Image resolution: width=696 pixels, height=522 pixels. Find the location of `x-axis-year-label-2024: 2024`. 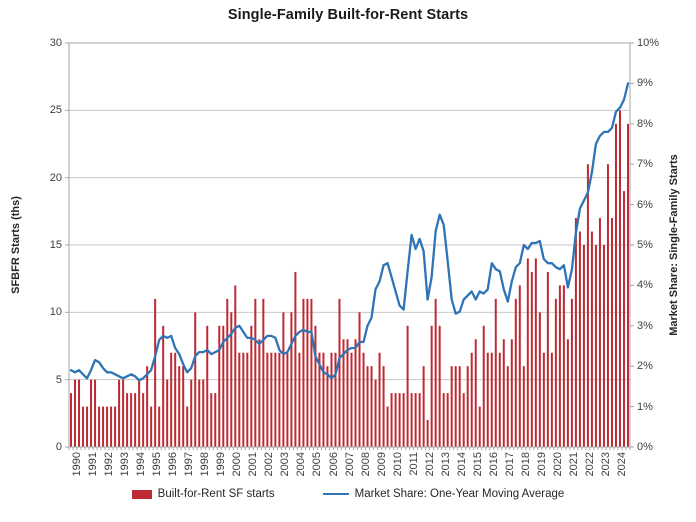

x-axis-year-label-2024: 2024 is located at coordinates (622, 464).